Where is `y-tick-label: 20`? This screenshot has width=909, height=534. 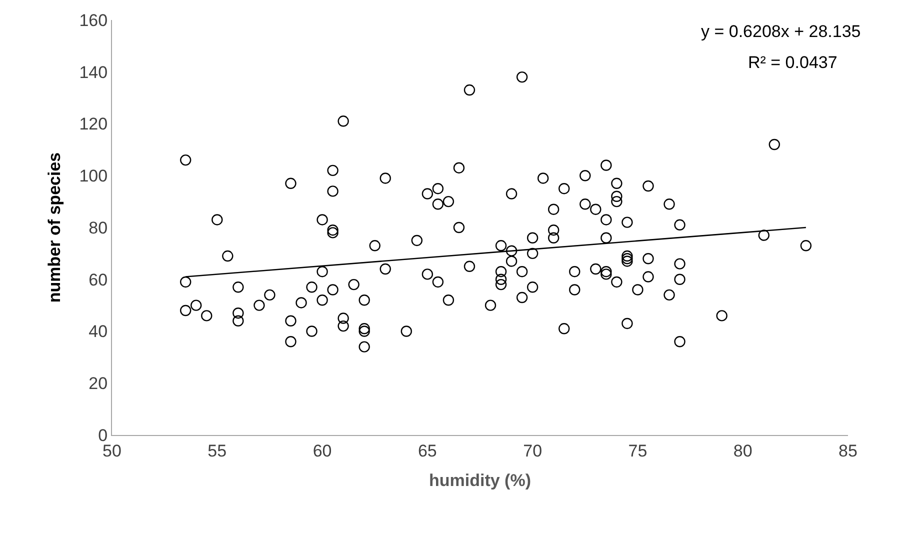
y-tick-label: 20 is located at coordinates (98, 384).